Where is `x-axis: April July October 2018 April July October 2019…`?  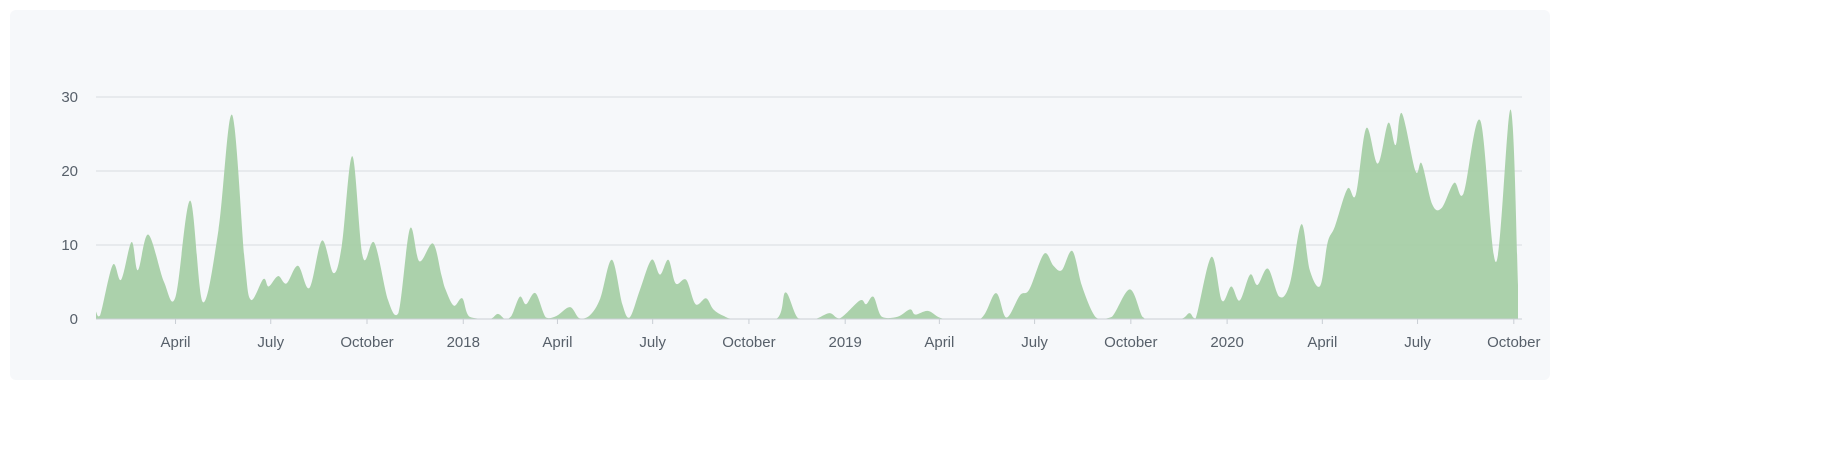 x-axis: April July October 2018 April July October 2019… is located at coordinates (850, 335).